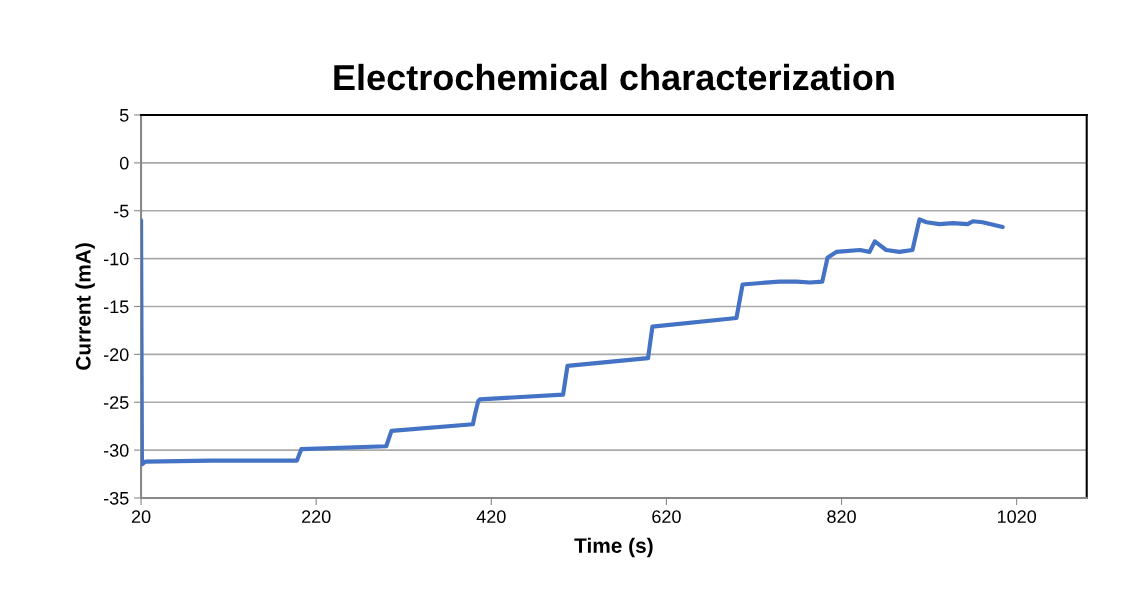 This screenshot has height=611, width=1132. I want to click on y-tick-label: -5, so click(121, 211).